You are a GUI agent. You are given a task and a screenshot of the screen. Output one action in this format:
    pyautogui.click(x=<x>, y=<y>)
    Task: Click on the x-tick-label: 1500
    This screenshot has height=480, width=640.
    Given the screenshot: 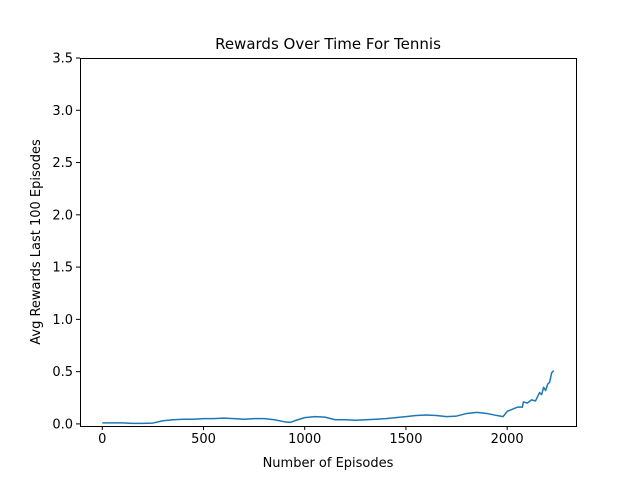 What is the action you would take?
    pyautogui.click(x=405, y=439)
    